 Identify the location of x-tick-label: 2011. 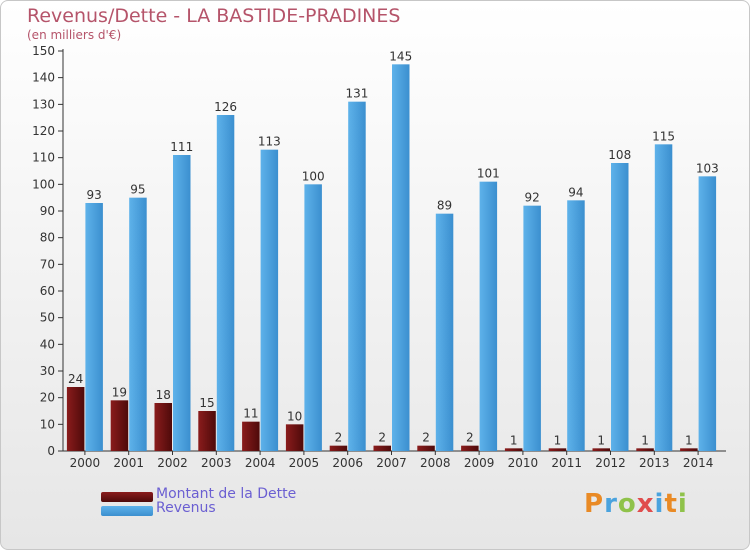
(566, 463).